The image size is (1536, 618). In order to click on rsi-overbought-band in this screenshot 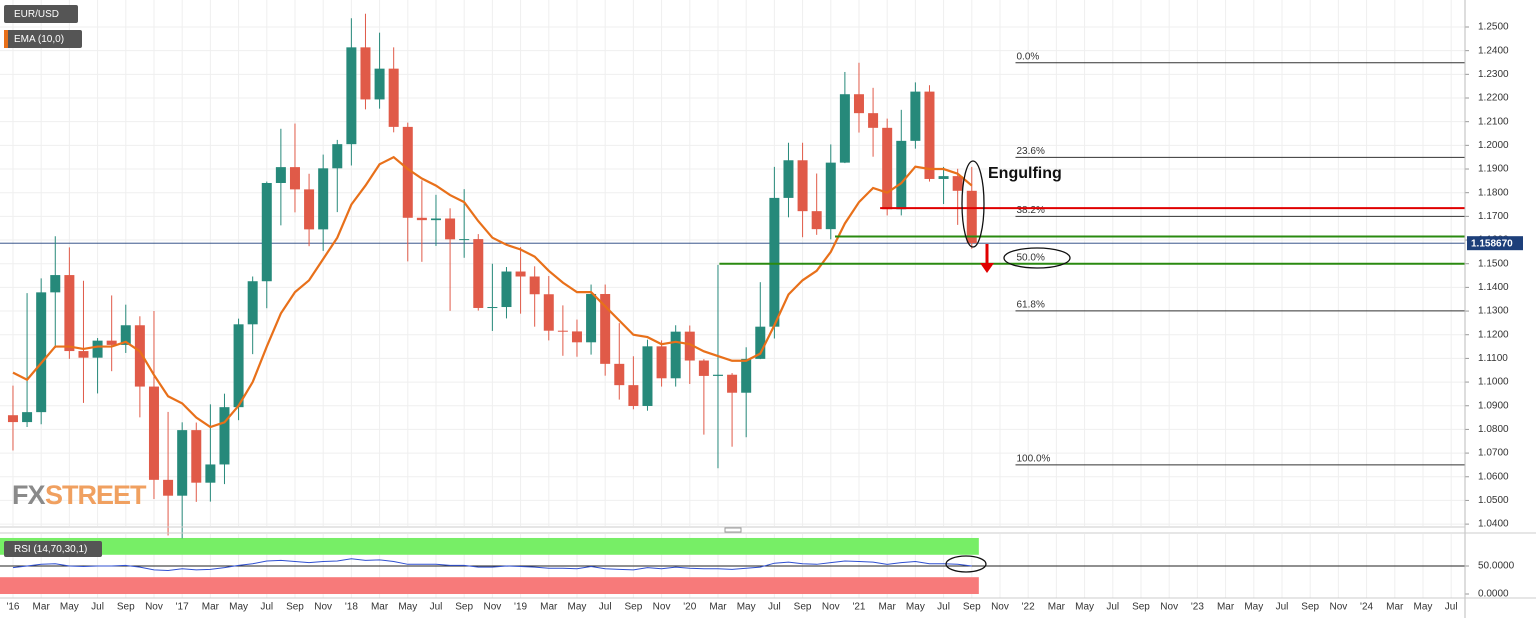, I will do `click(489, 546)`.